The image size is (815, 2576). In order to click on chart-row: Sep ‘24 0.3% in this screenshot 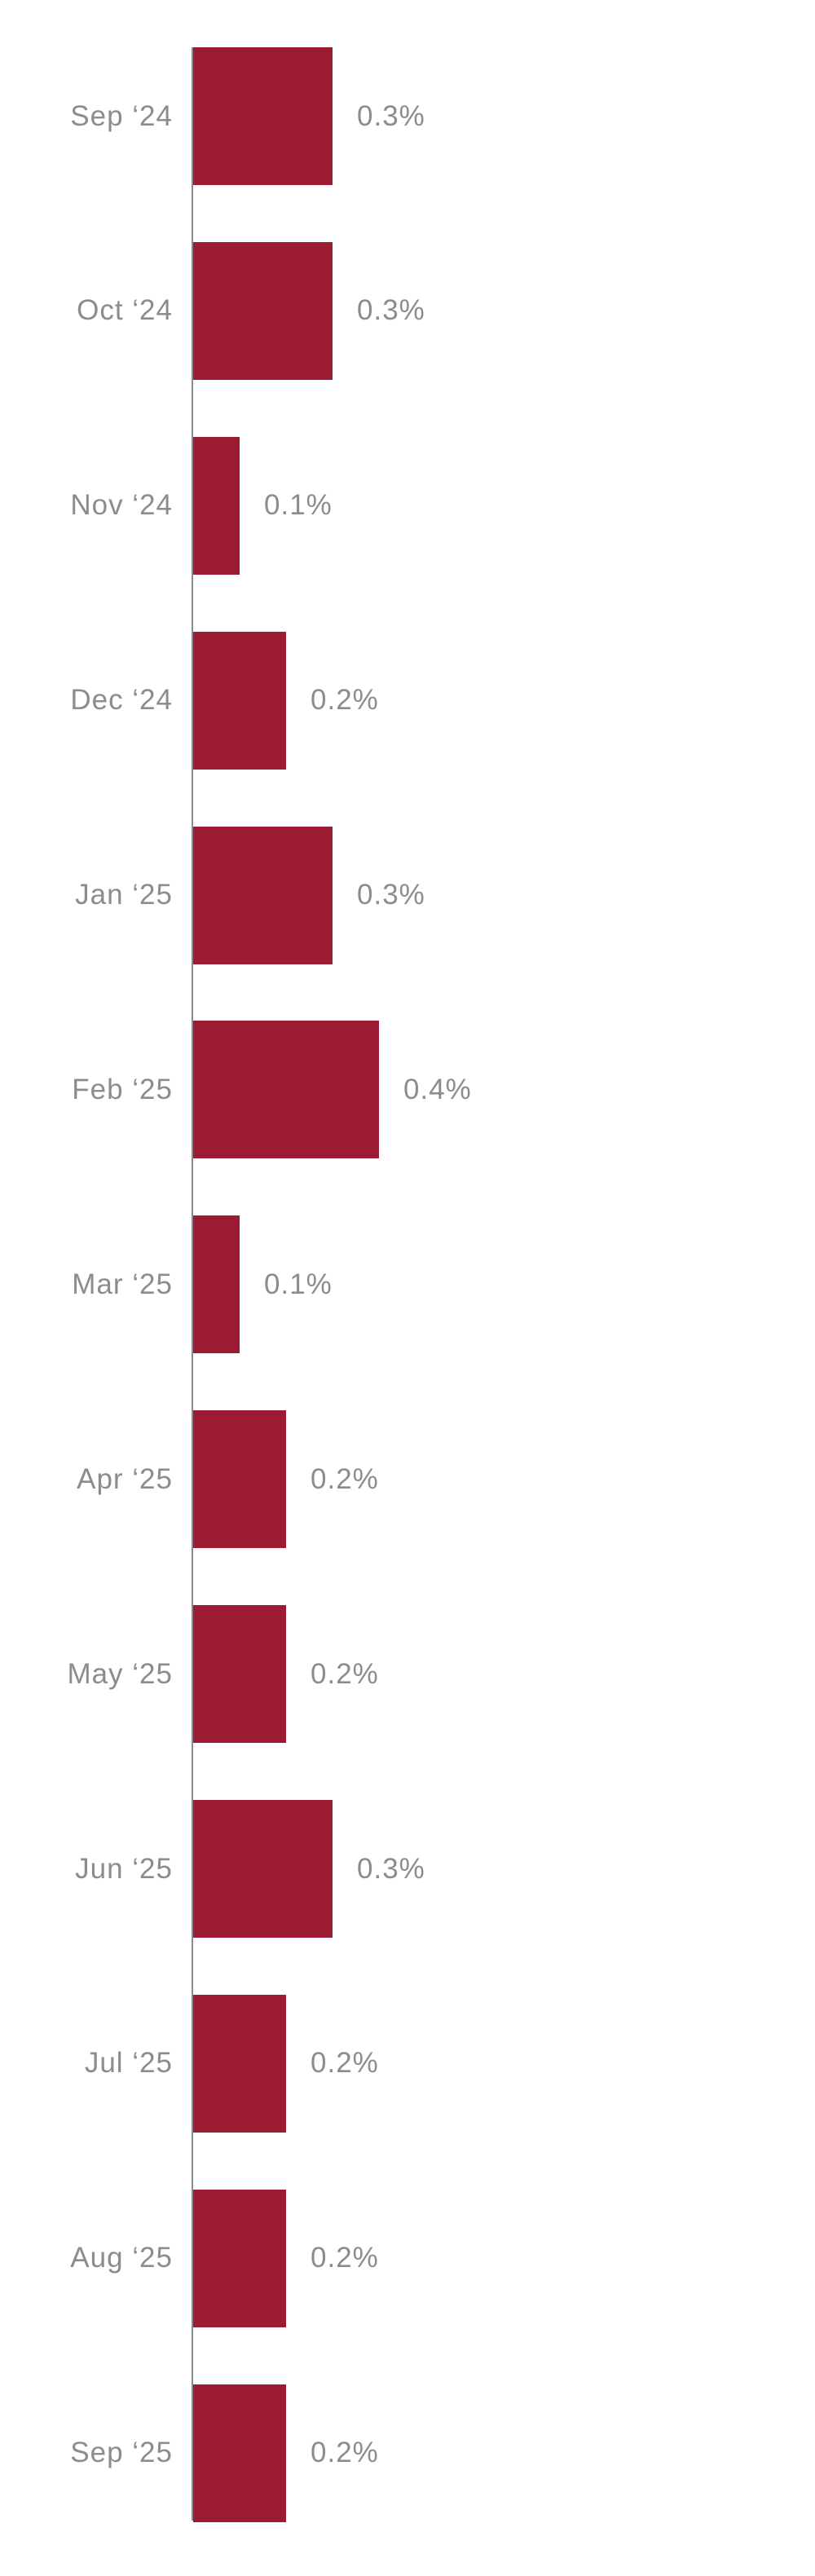, I will do `click(407, 144)`.